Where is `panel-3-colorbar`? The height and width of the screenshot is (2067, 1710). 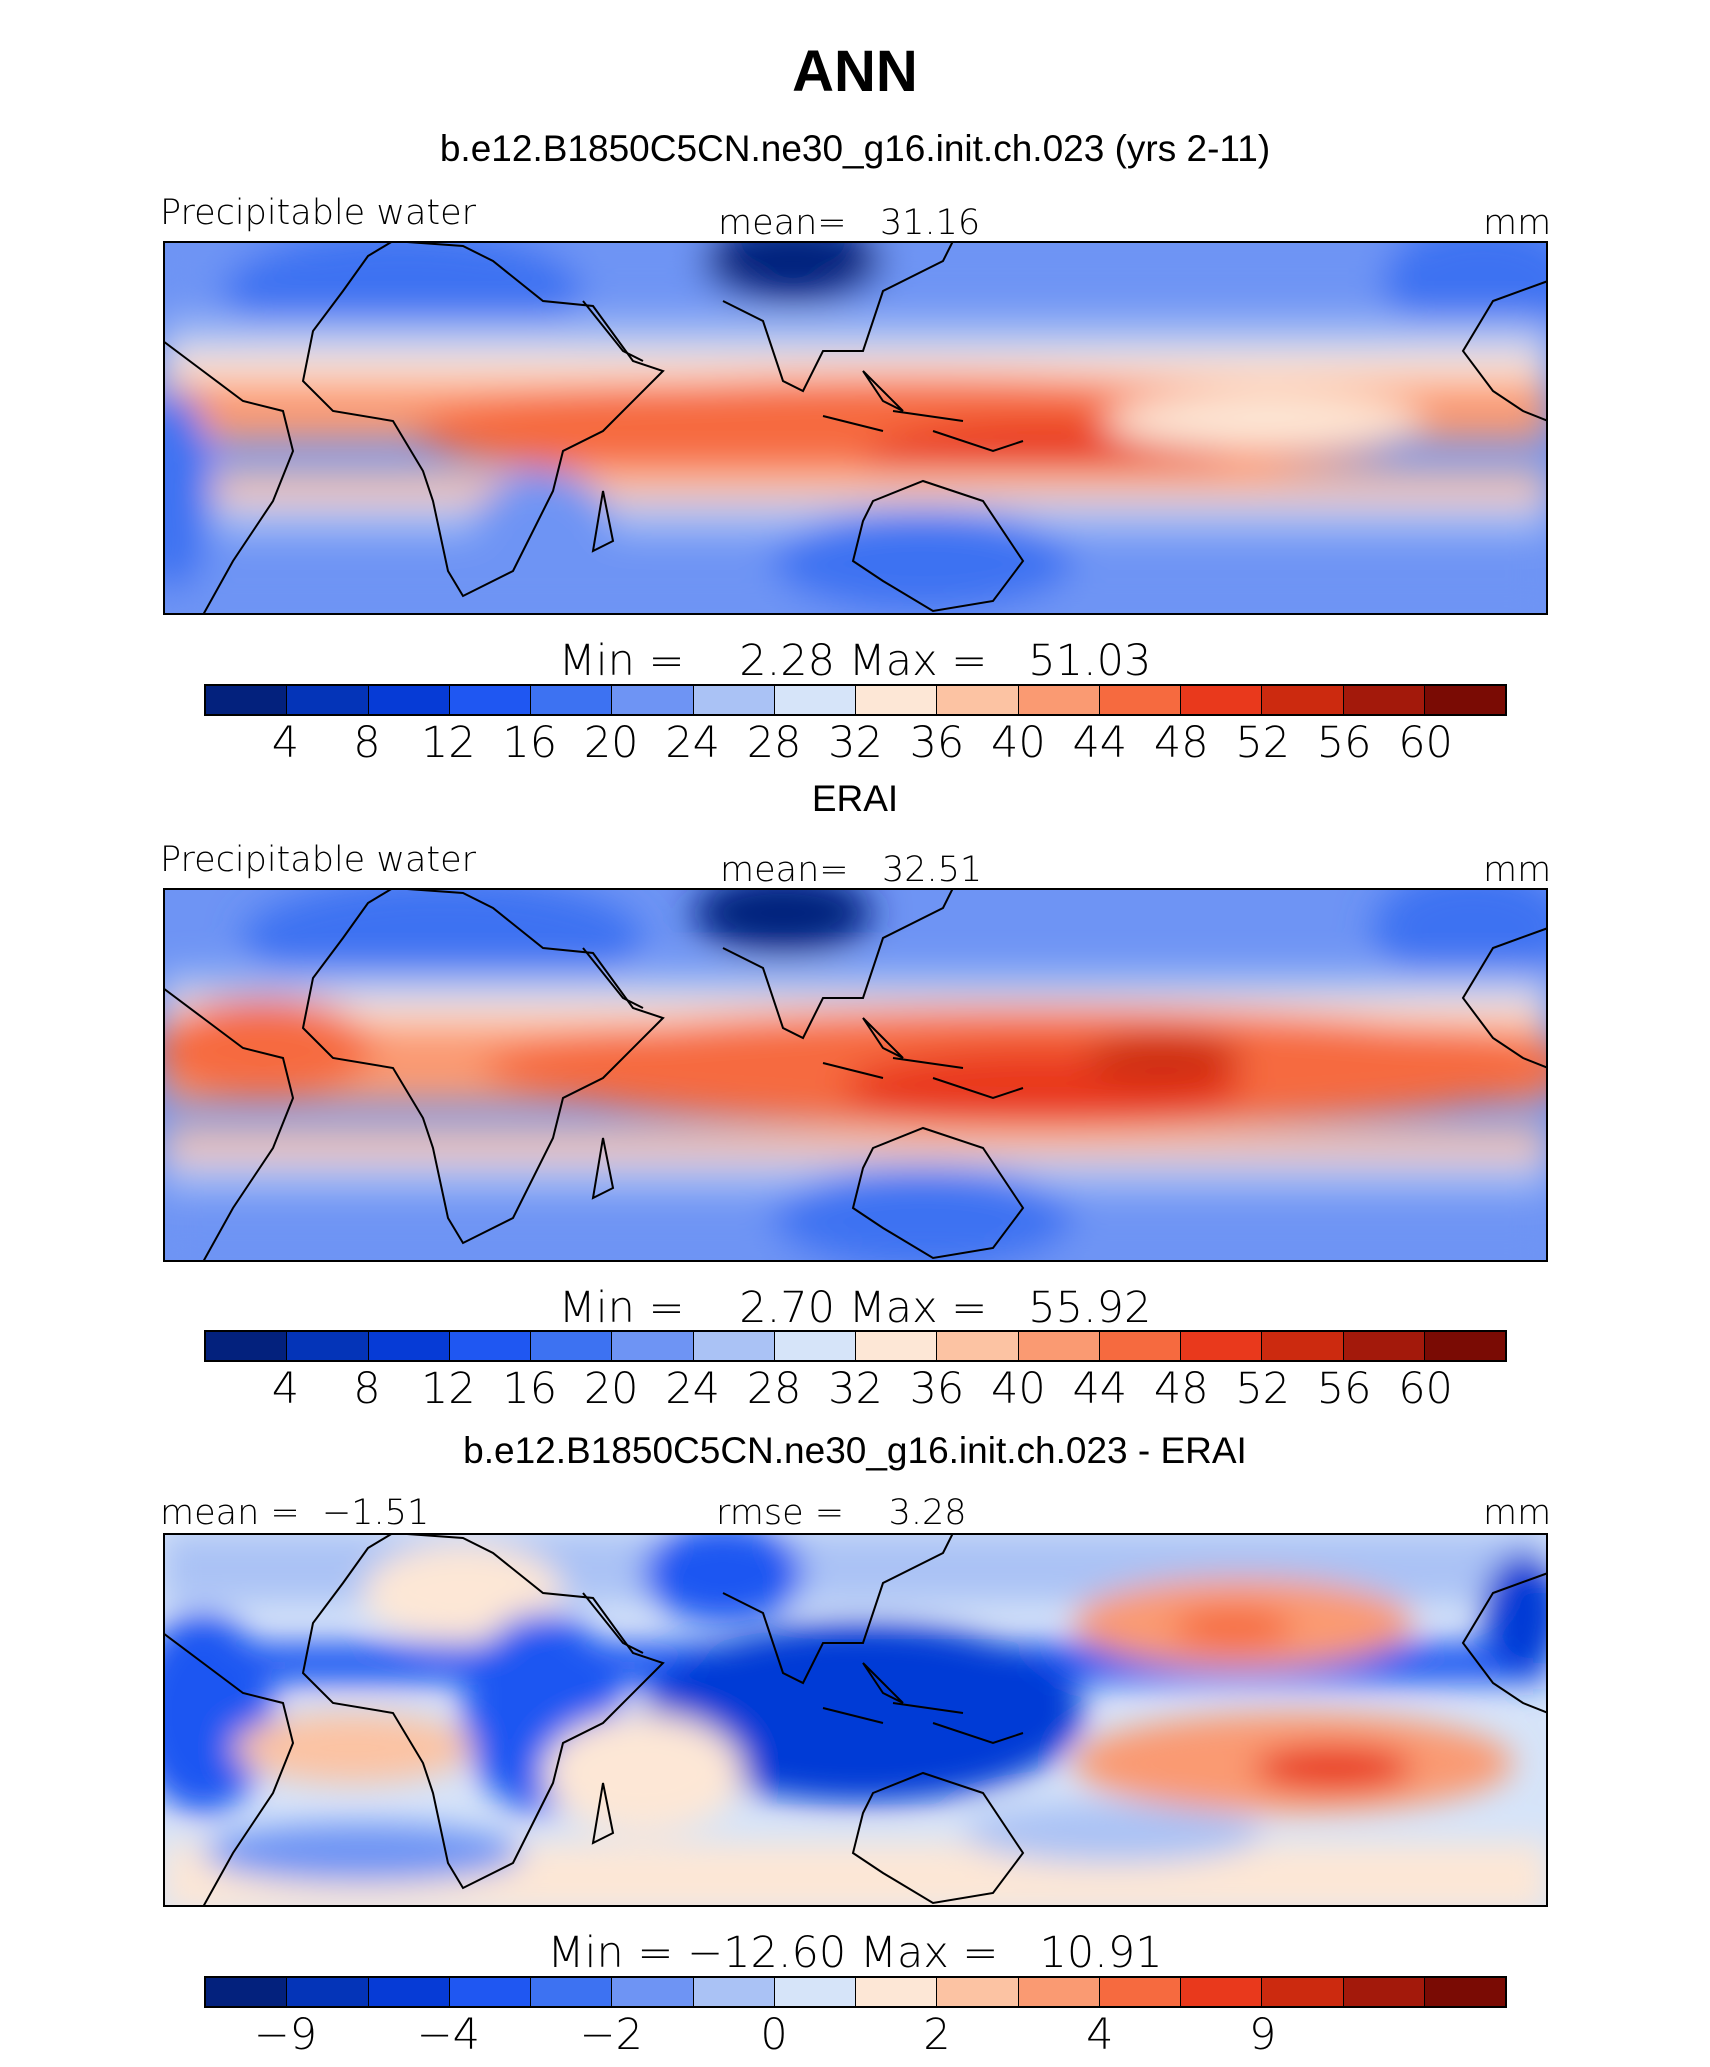 panel-3-colorbar is located at coordinates (855, 1992).